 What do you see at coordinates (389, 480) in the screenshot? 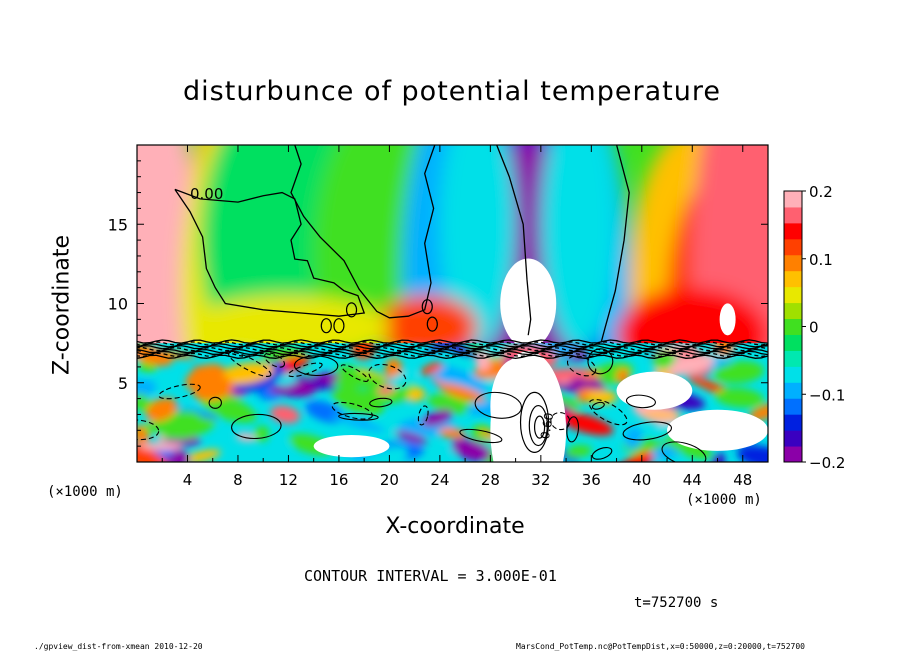
I see `x-tick-label-20: 20` at bounding box center [389, 480].